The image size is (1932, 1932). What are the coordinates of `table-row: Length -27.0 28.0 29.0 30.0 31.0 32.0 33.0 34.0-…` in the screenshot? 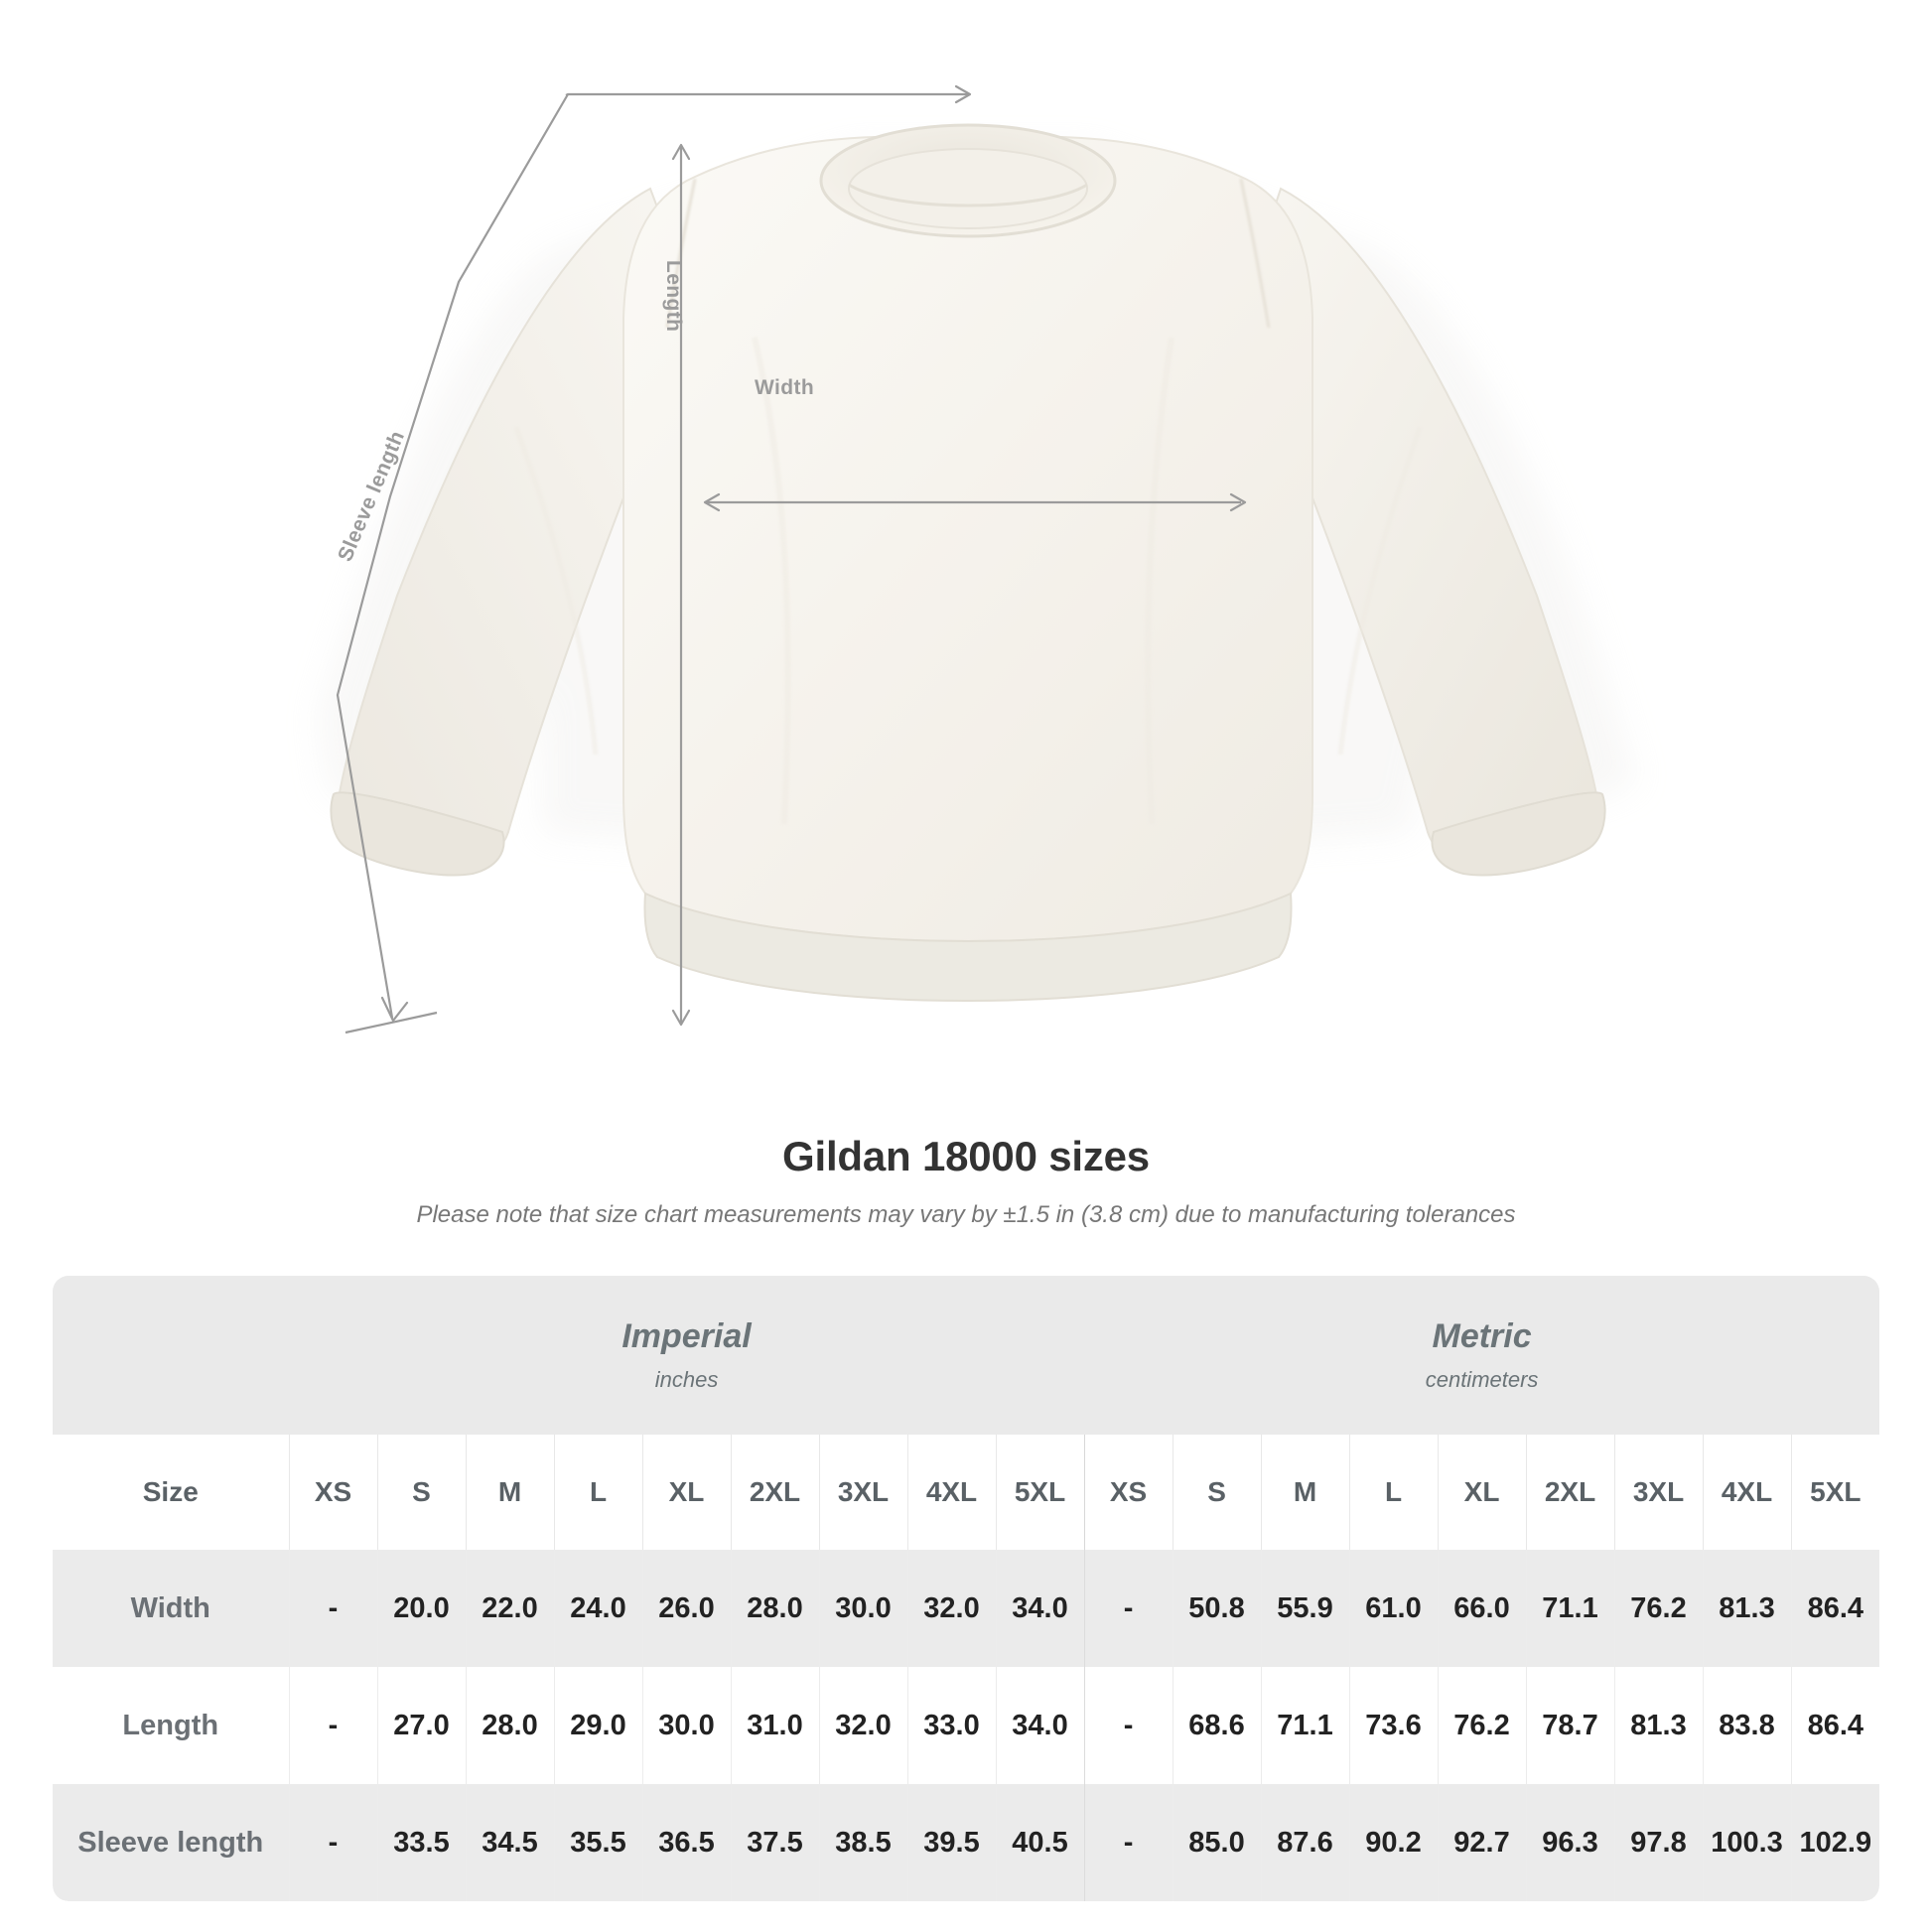 It's located at (967, 1725).